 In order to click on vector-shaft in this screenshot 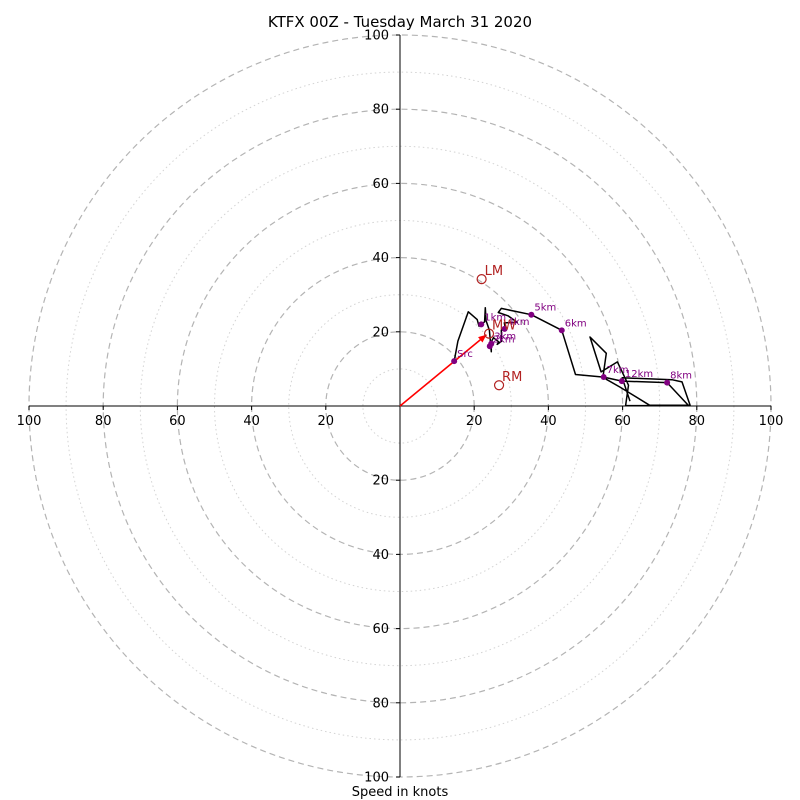, I will do `click(443, 370)`.